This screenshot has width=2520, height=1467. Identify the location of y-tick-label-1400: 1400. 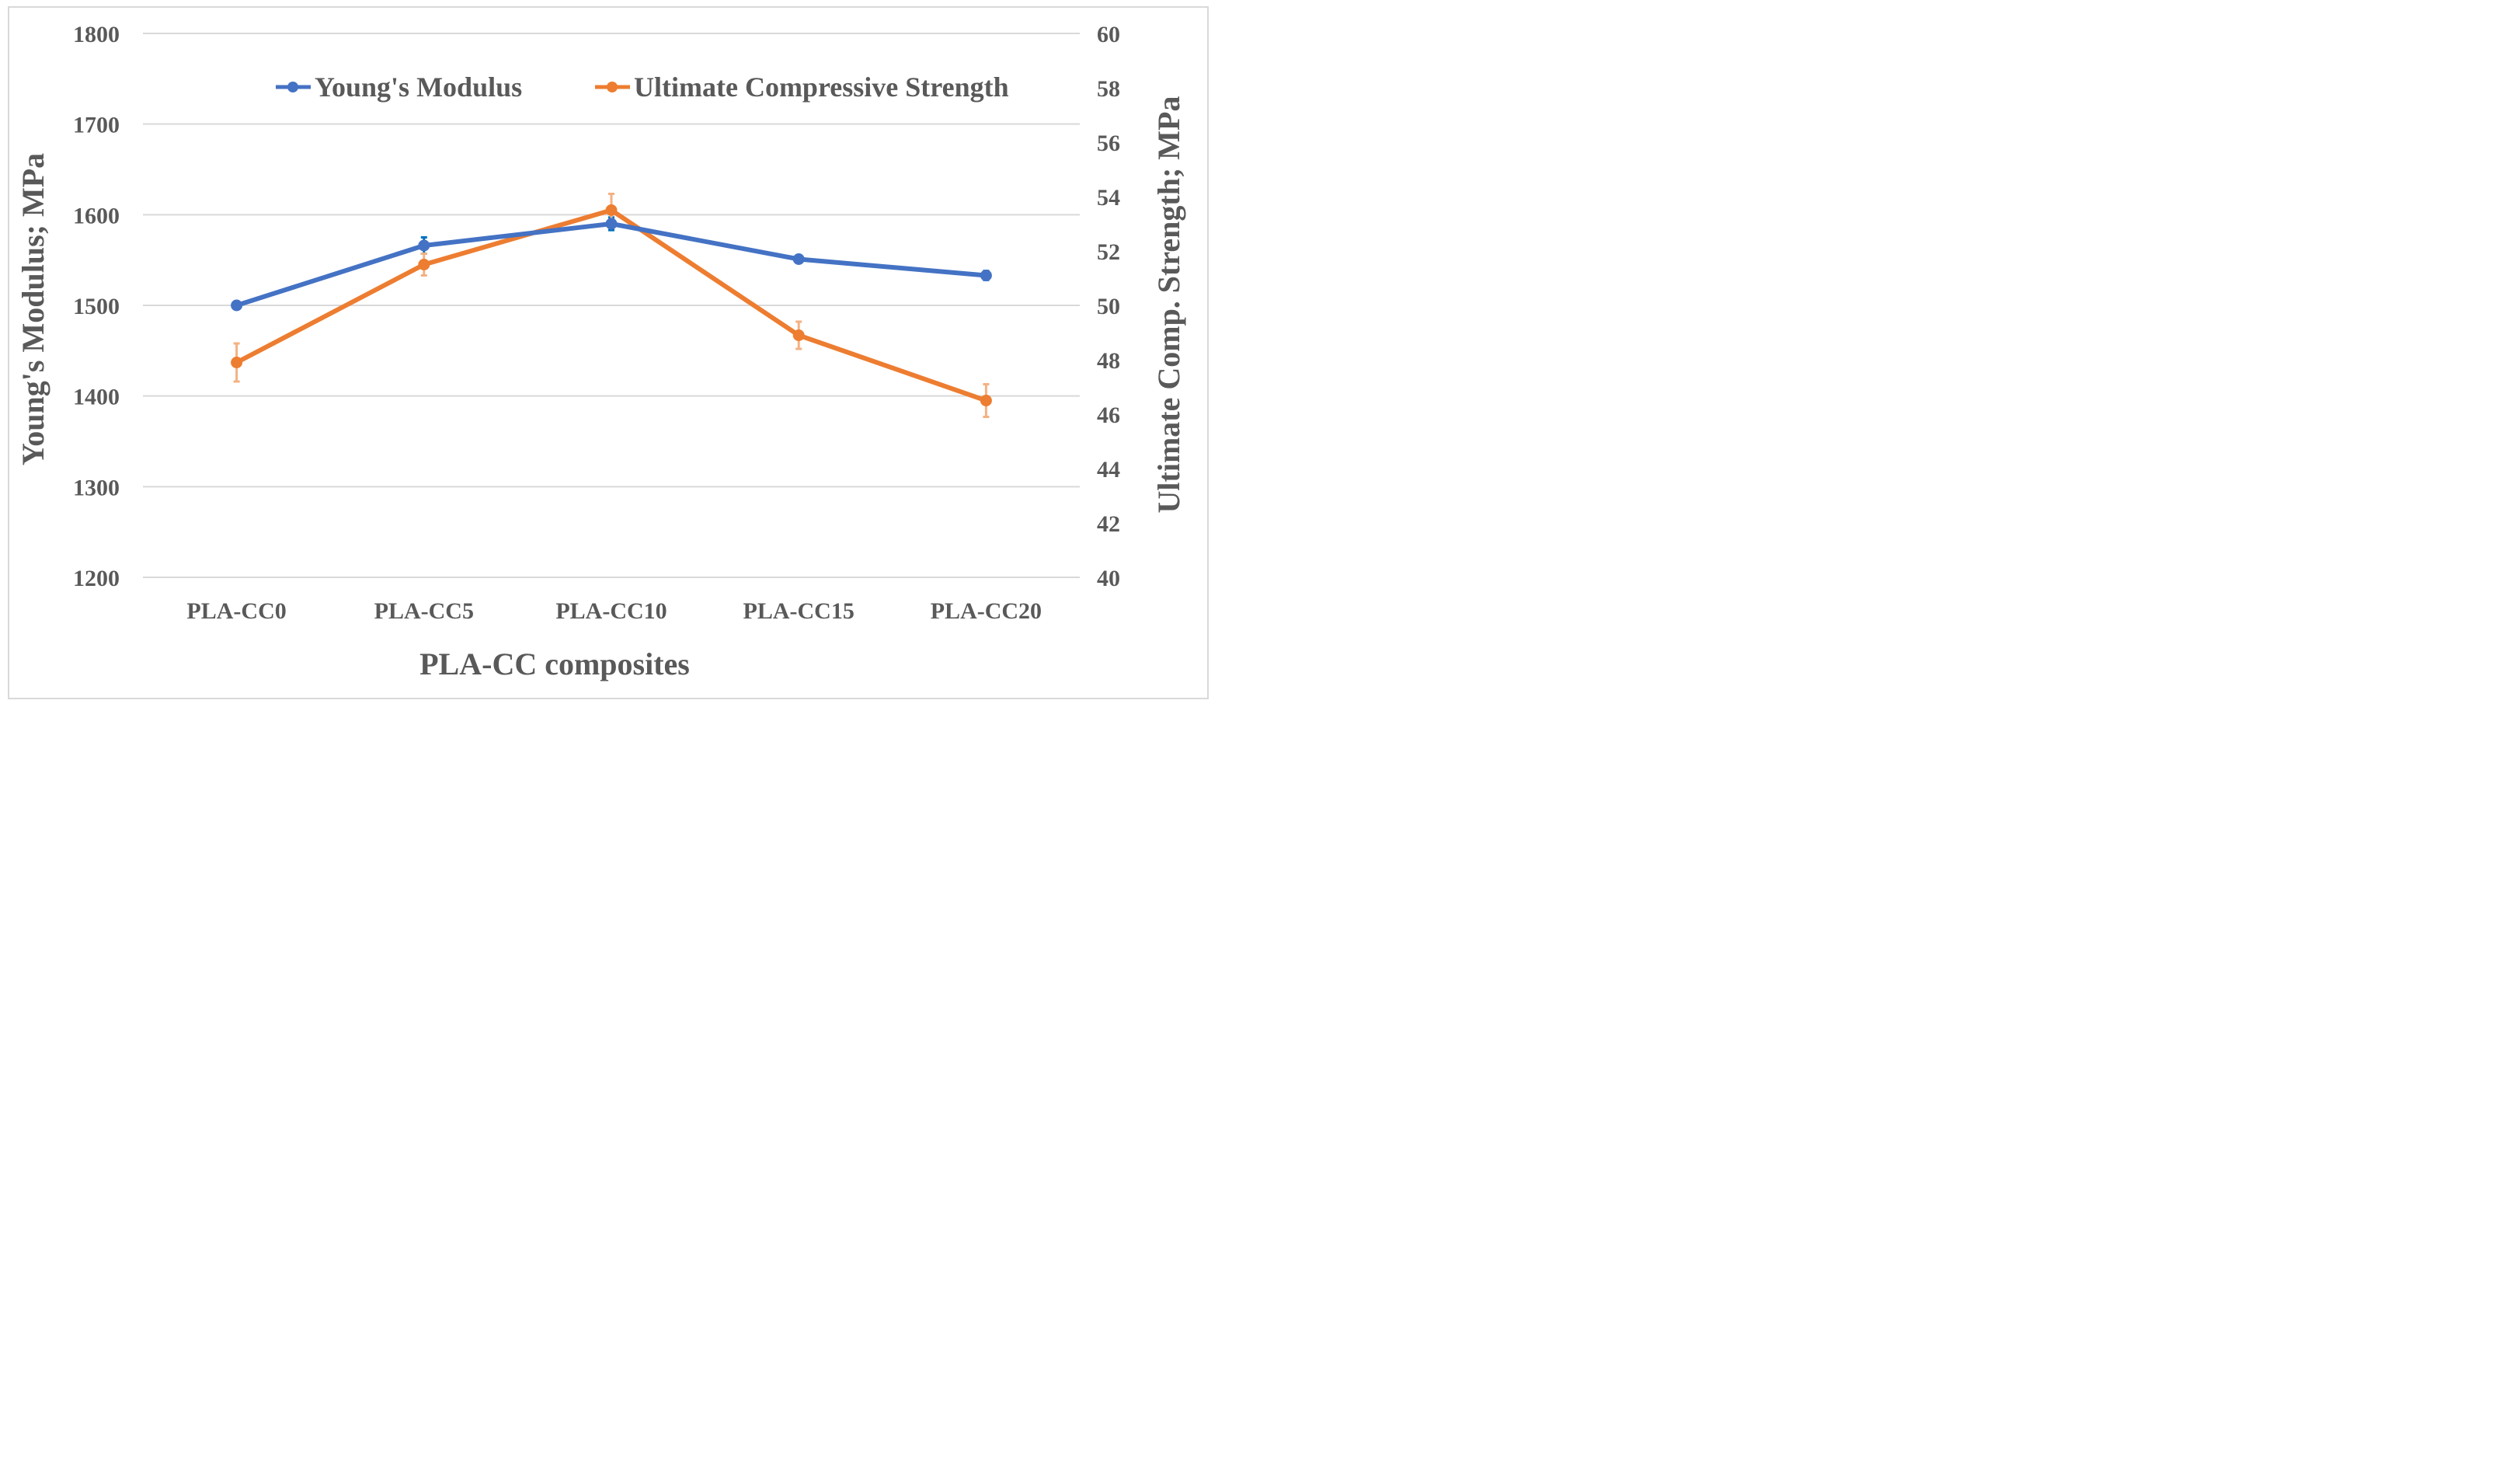
(96, 398).